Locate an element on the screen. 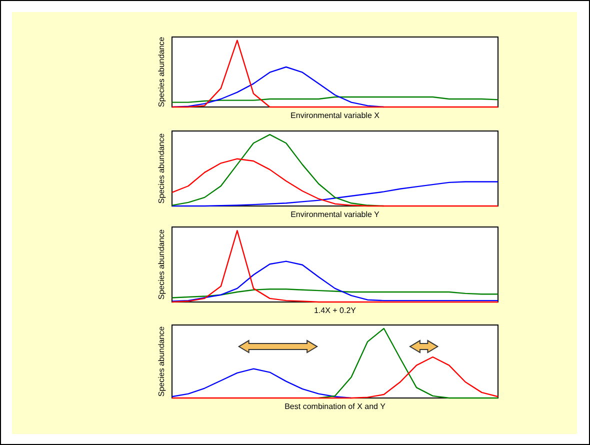 The width and height of the screenshot is (590, 445). x-axis-title: 1.4X + 0.2Y is located at coordinates (335, 310).